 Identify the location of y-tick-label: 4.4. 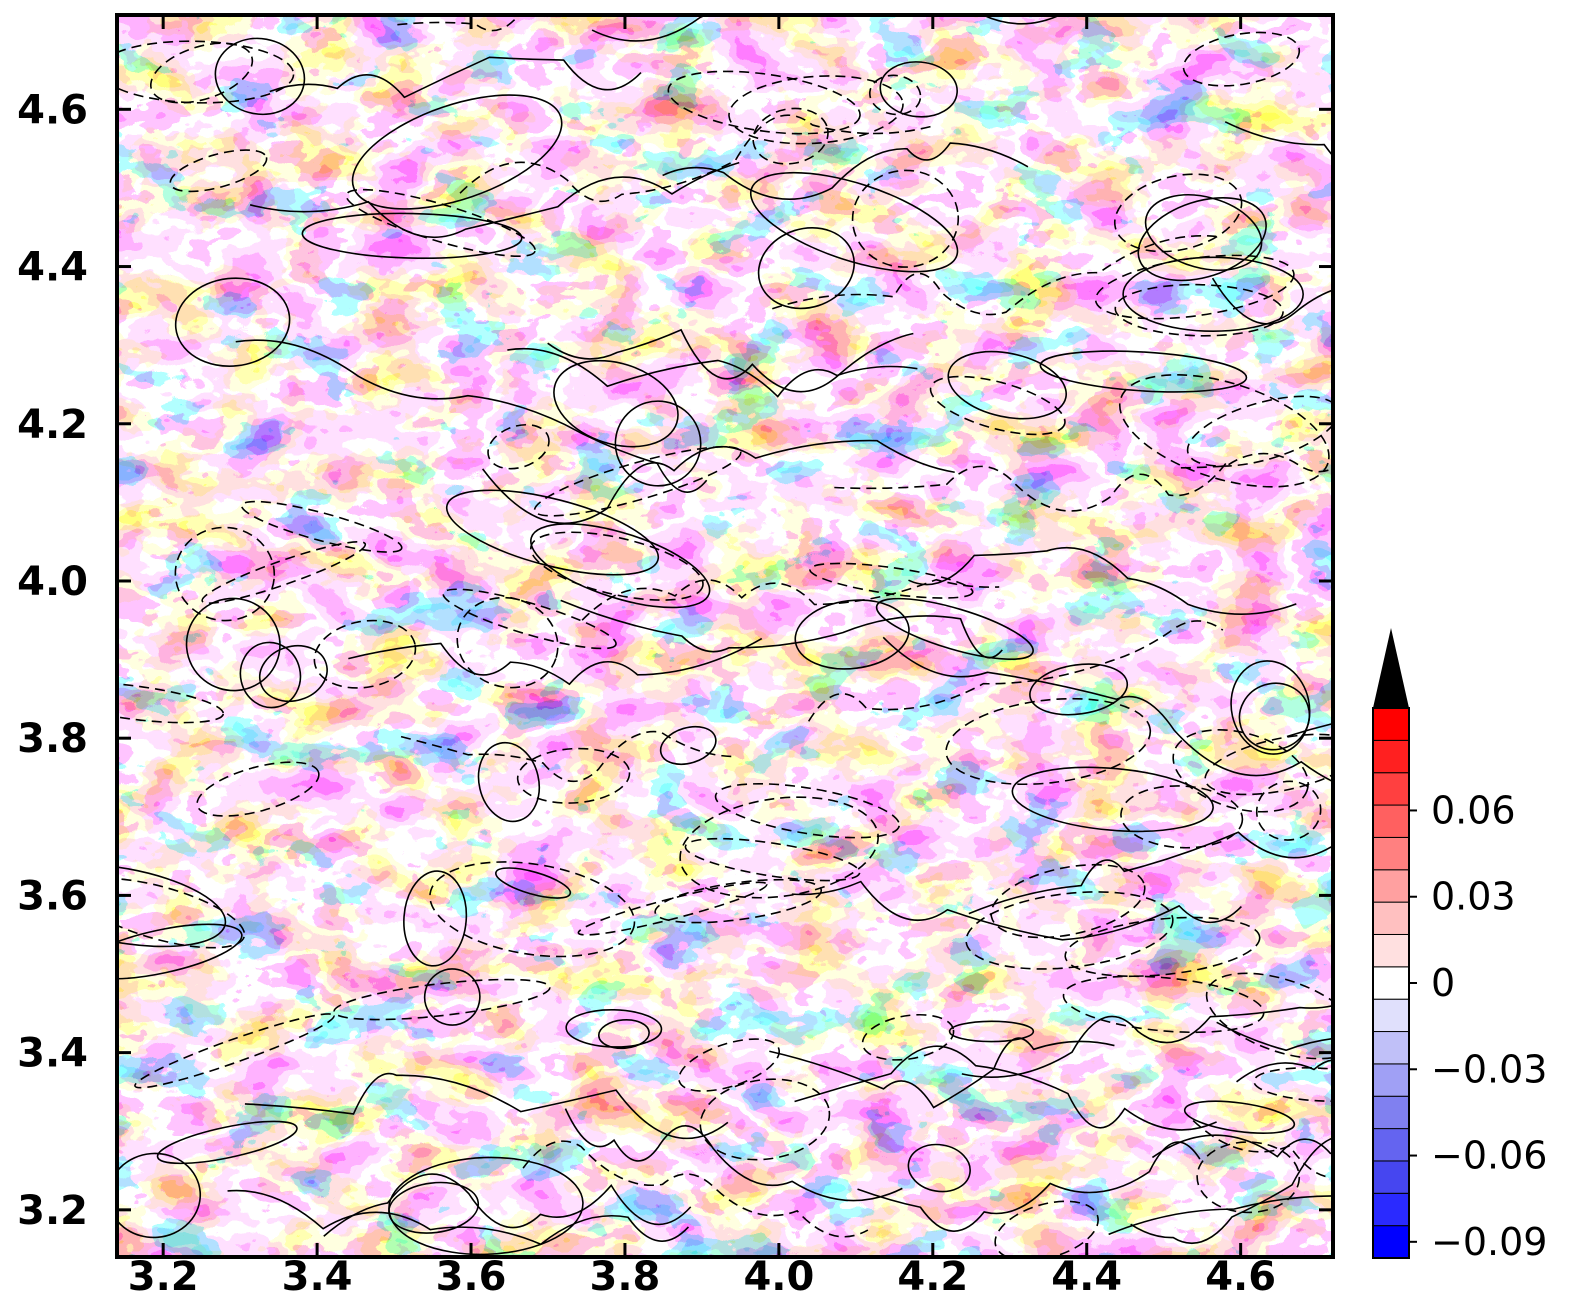
(52, 268).